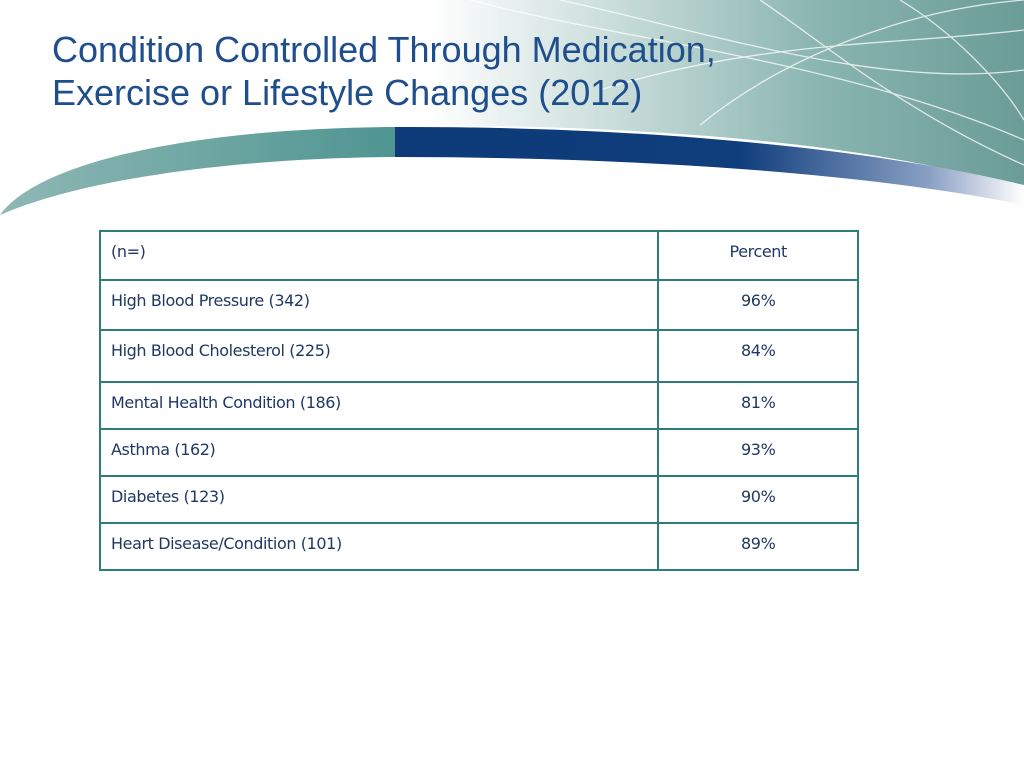 This screenshot has width=1024, height=768. What do you see at coordinates (758, 255) in the screenshot?
I see `header-value-cell: Percent` at bounding box center [758, 255].